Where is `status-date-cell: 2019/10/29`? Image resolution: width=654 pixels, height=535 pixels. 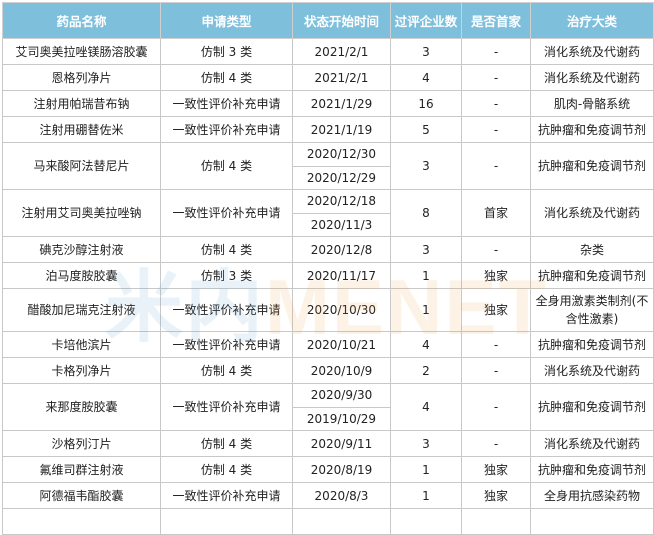 status-date-cell: 2019/10/29 is located at coordinates (341, 418).